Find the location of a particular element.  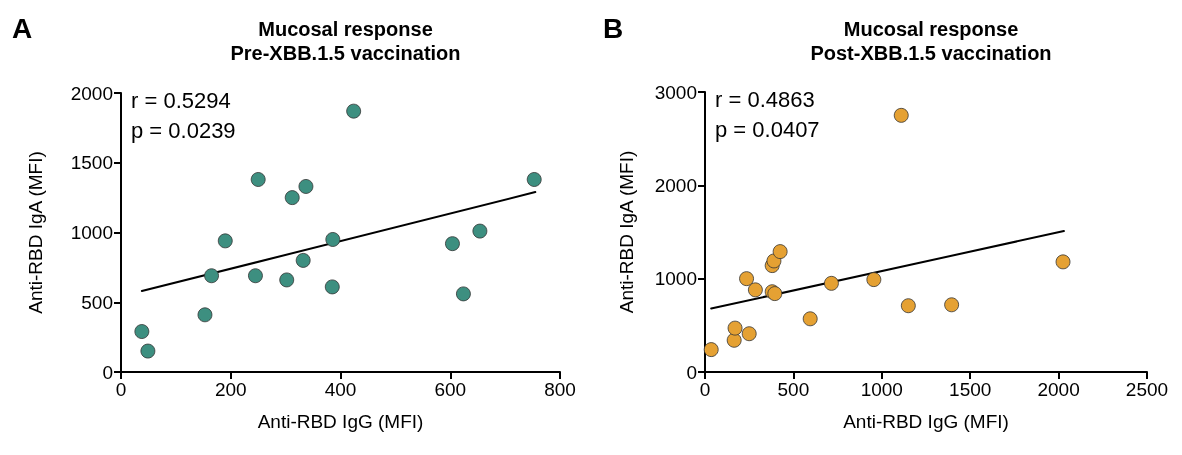

x-tick-label: 1500 is located at coordinates (970, 389).